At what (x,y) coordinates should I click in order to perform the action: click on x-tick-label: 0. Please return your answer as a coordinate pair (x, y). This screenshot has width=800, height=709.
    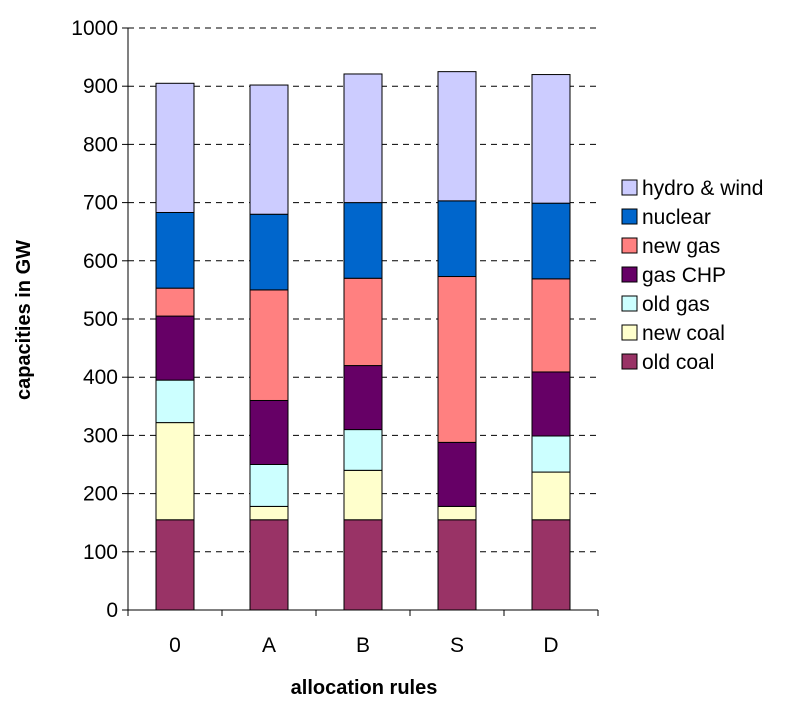
    Looking at the image, I should click on (175, 645).